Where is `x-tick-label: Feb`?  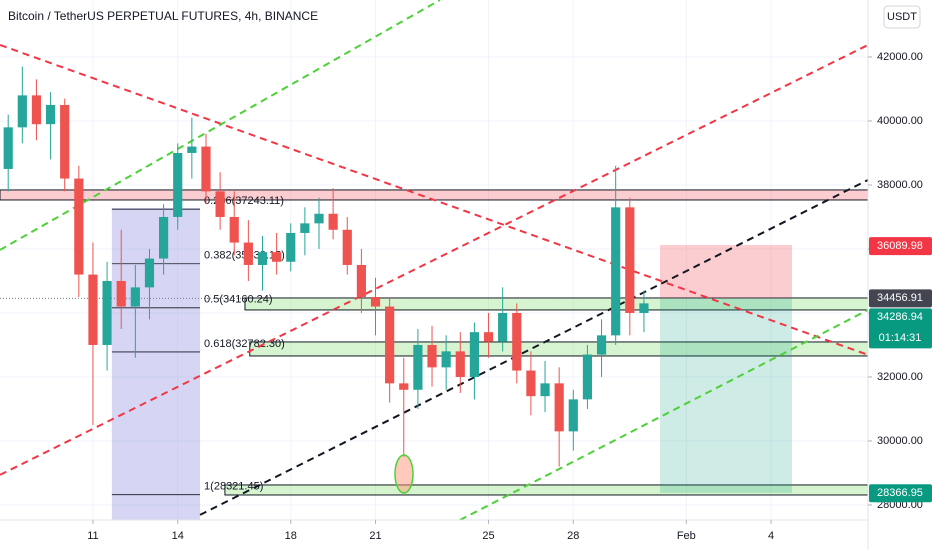 x-tick-label: Feb is located at coordinates (686, 536).